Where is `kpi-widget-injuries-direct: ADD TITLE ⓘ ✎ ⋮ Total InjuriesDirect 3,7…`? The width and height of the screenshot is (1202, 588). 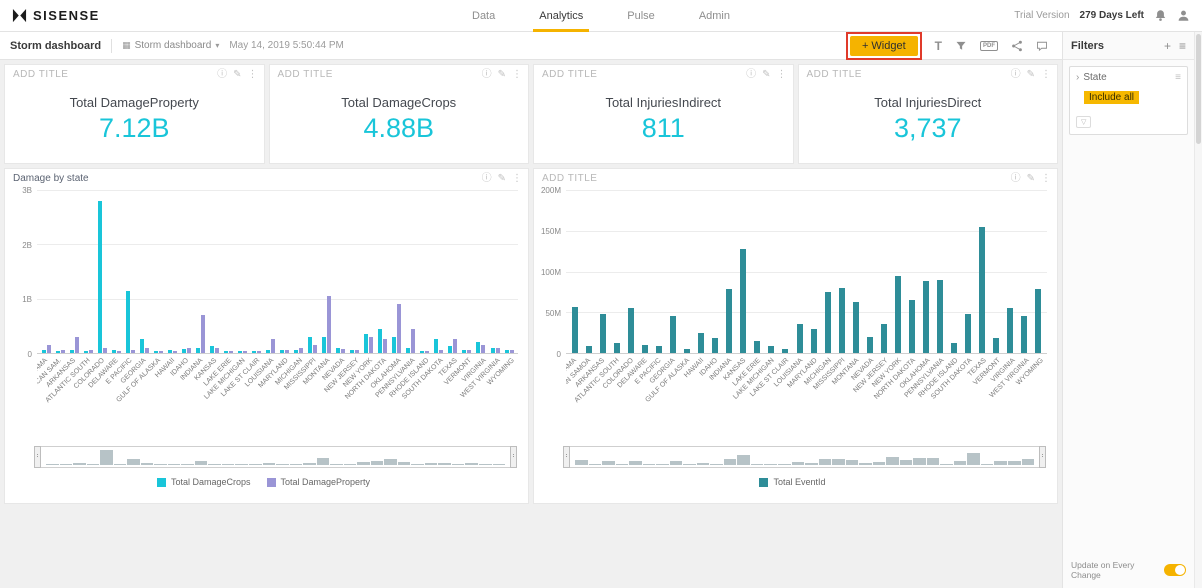
kpi-widget-injuries-direct: ADD TITLE ⓘ ✎ ⋮ Total InjuriesDirect 3,7… is located at coordinates (927, 114).